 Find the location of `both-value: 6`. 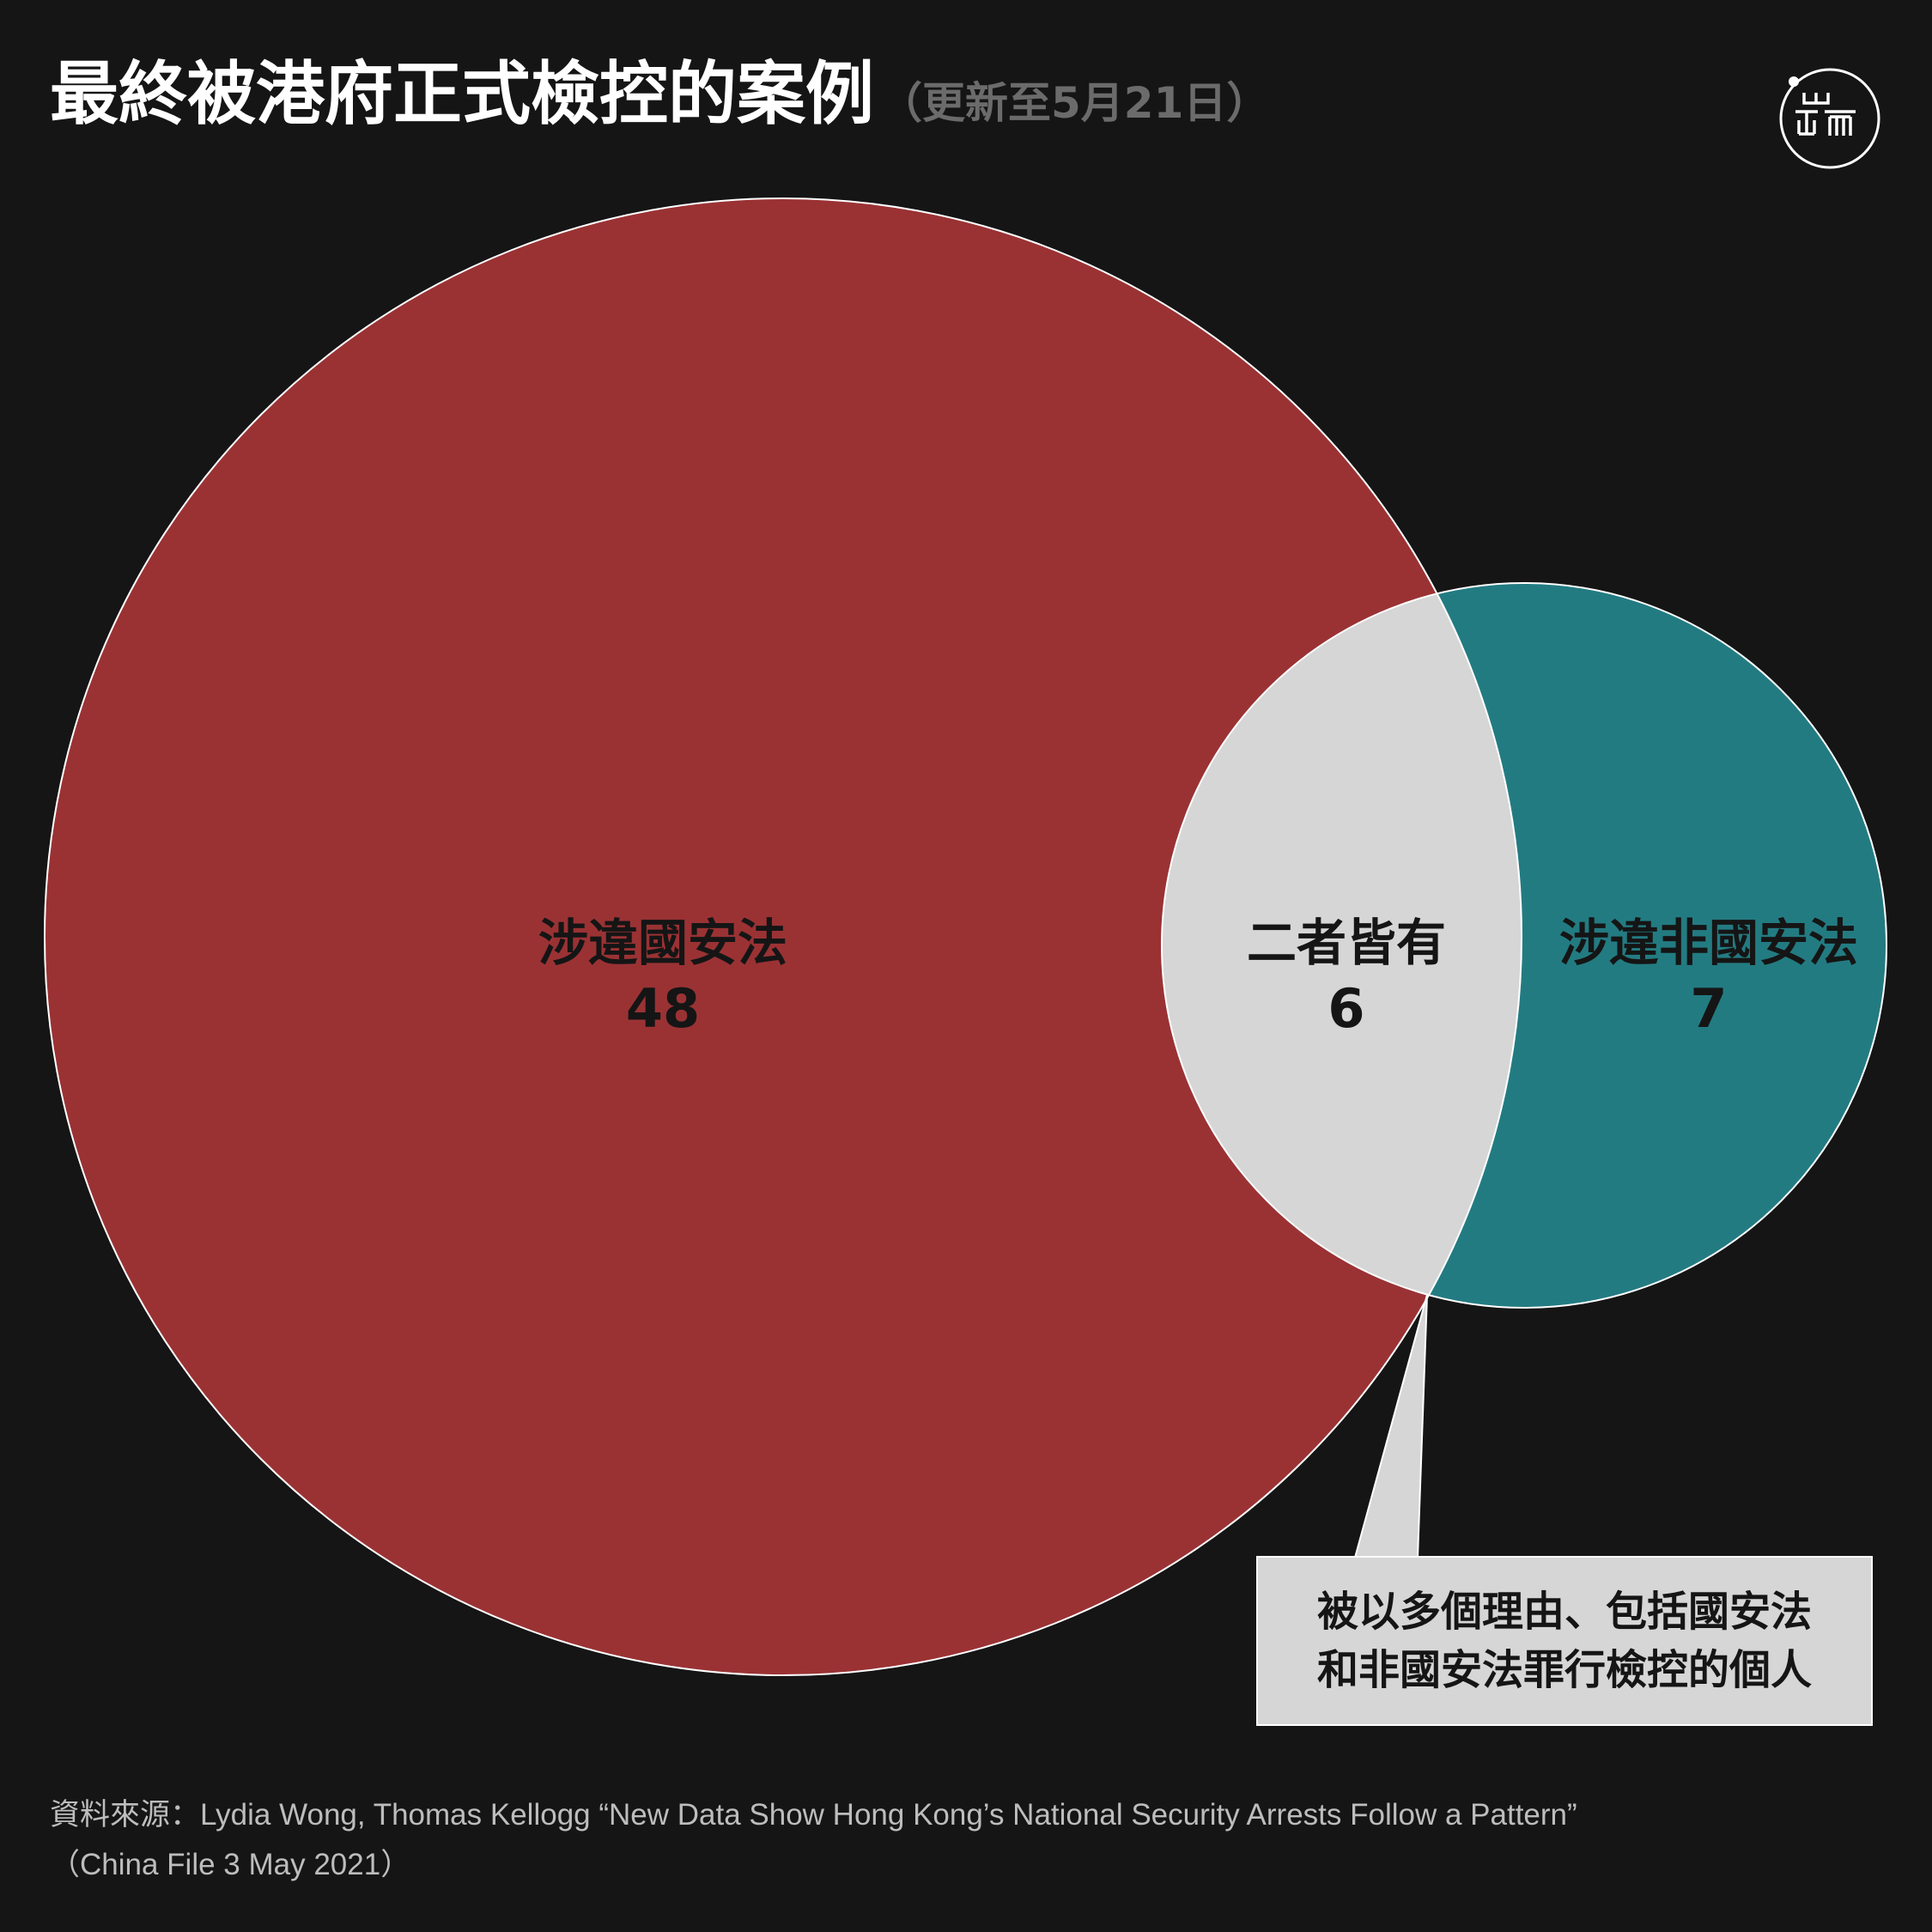

both-value: 6 is located at coordinates (1345, 1009).